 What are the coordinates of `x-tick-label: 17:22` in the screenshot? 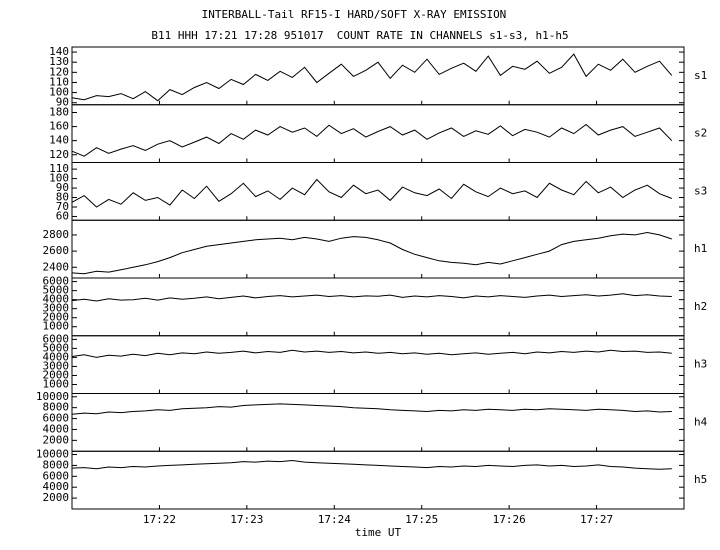 It's located at (159, 519).